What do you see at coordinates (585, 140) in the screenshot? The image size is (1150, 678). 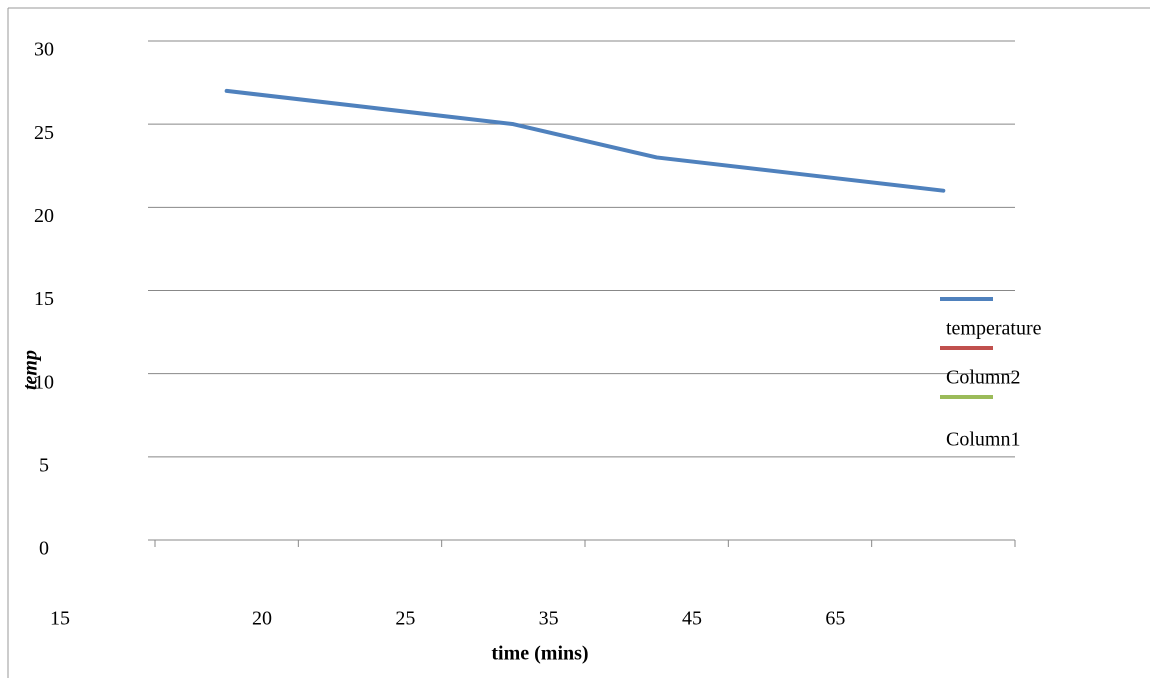 I see `series-line` at bounding box center [585, 140].